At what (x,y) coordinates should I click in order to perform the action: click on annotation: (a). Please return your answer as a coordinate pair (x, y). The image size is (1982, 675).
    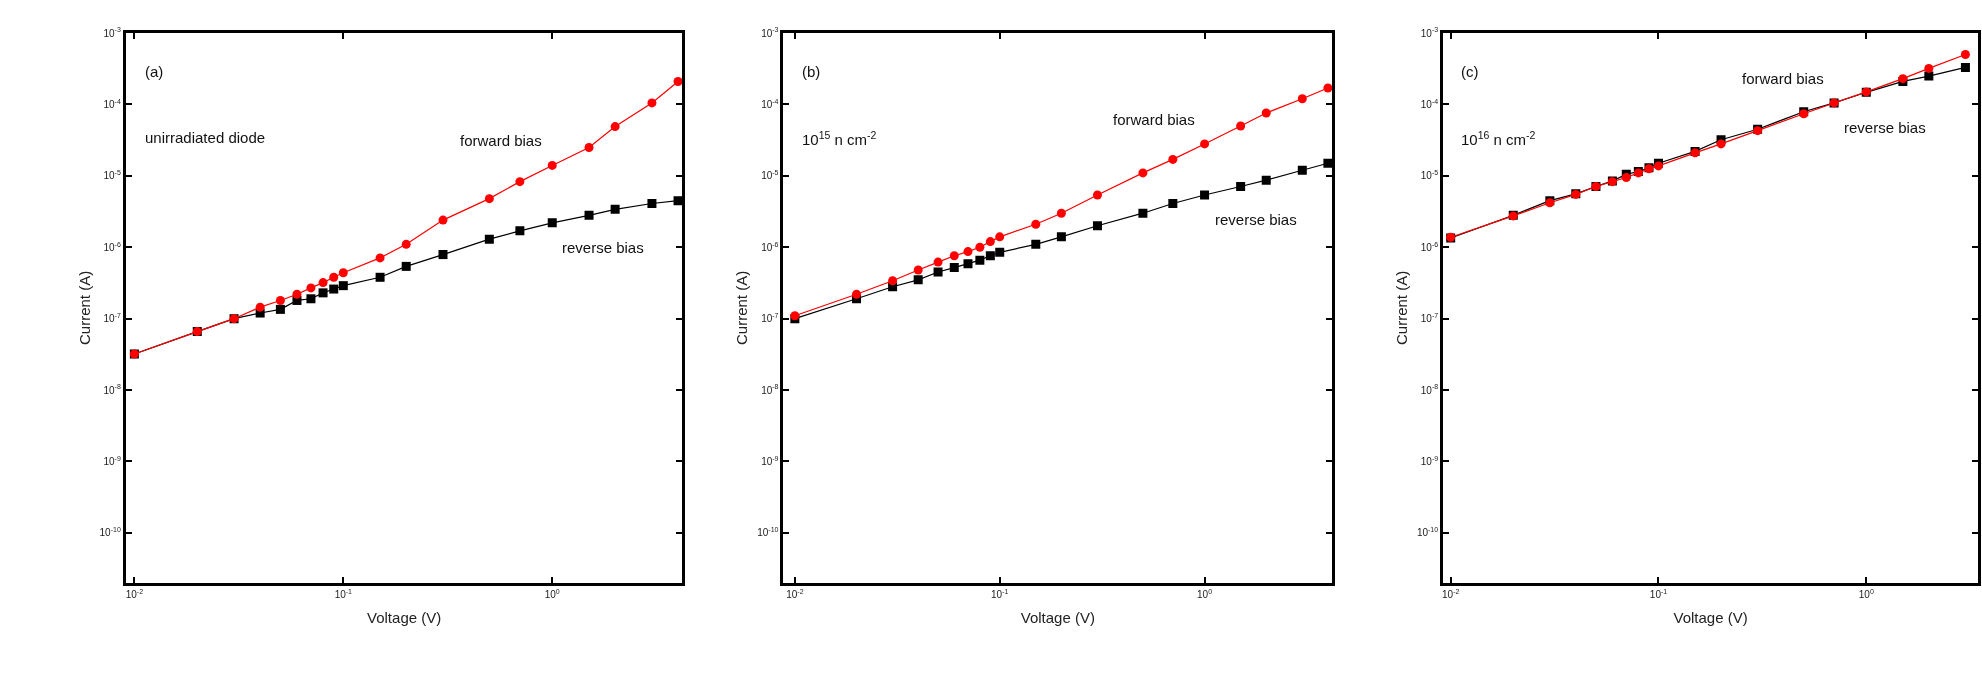
    Looking at the image, I should click on (154, 71).